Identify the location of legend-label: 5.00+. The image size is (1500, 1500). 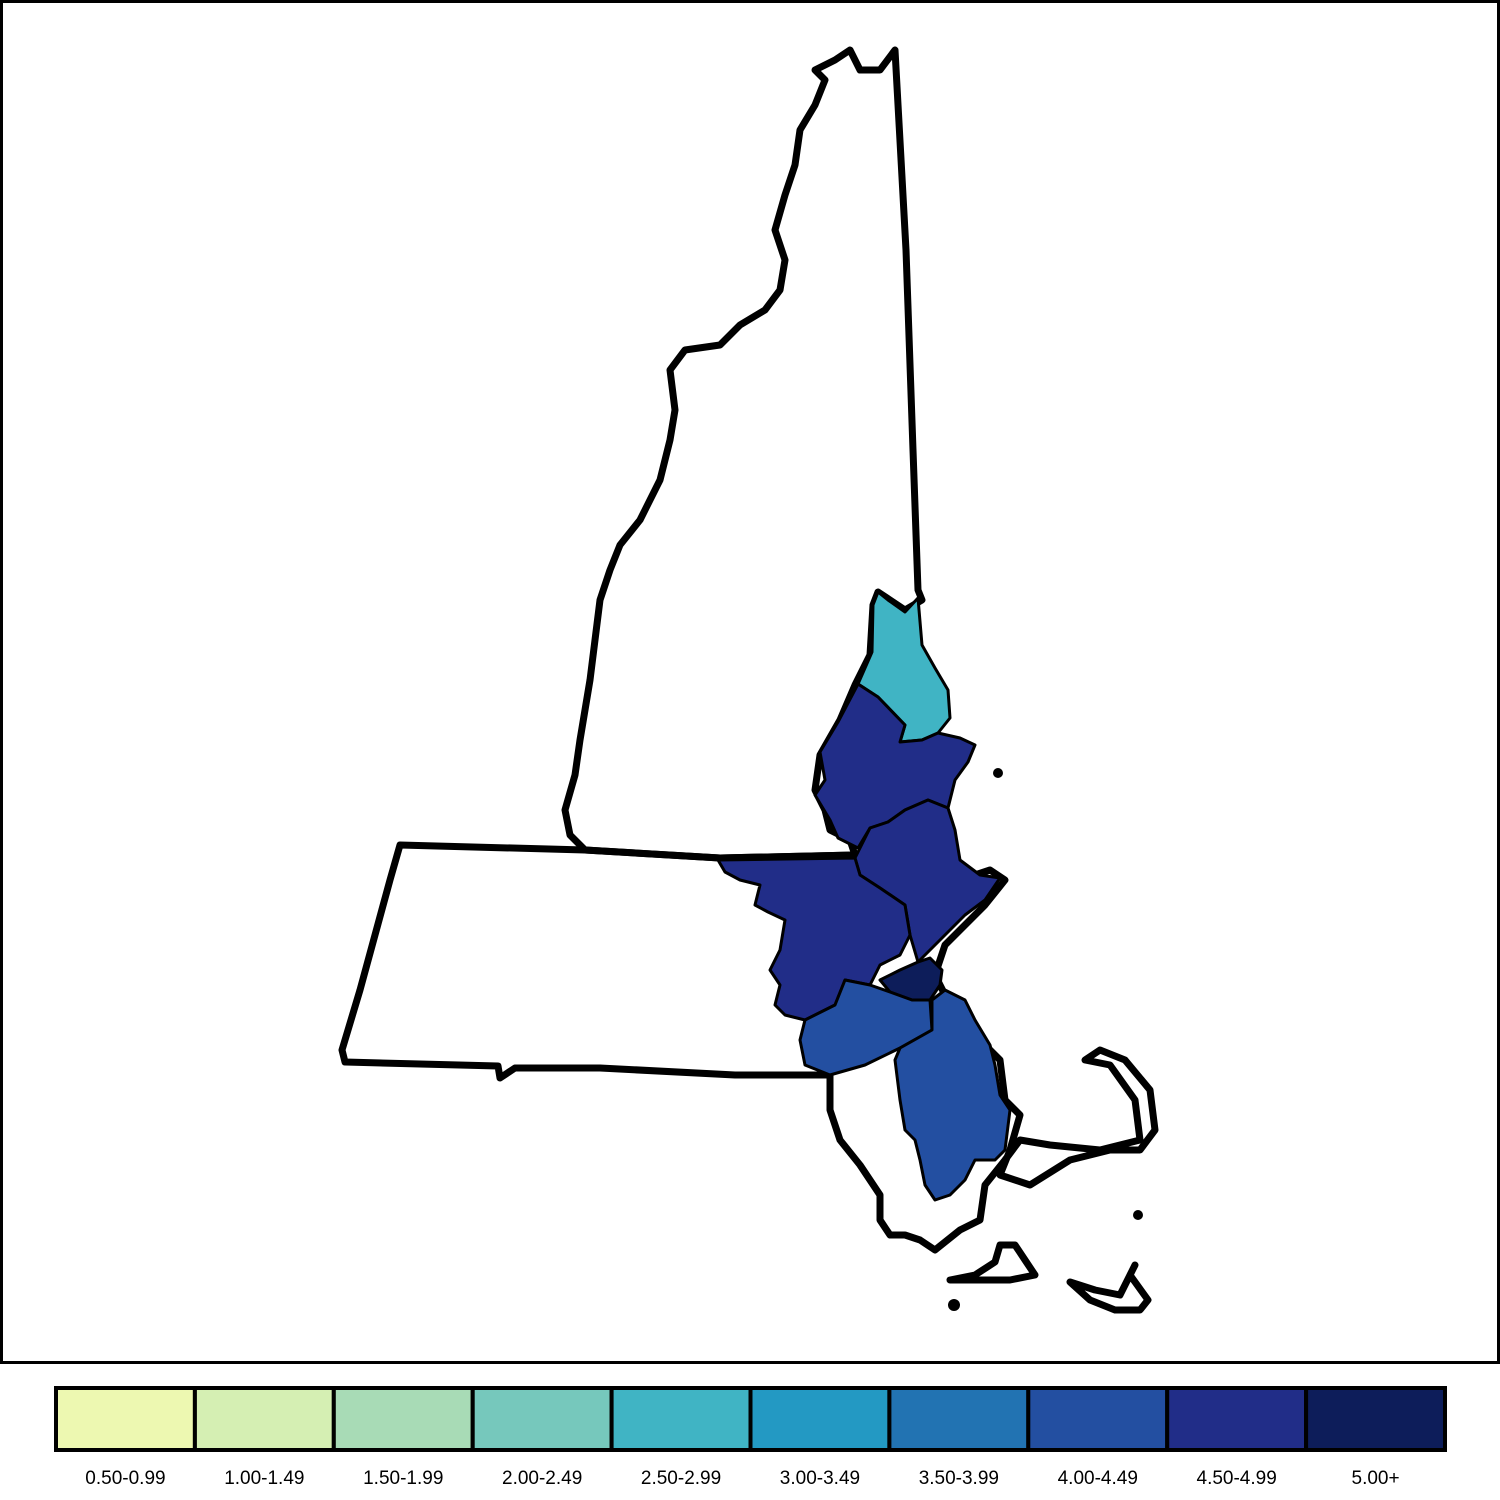
(1376, 1478).